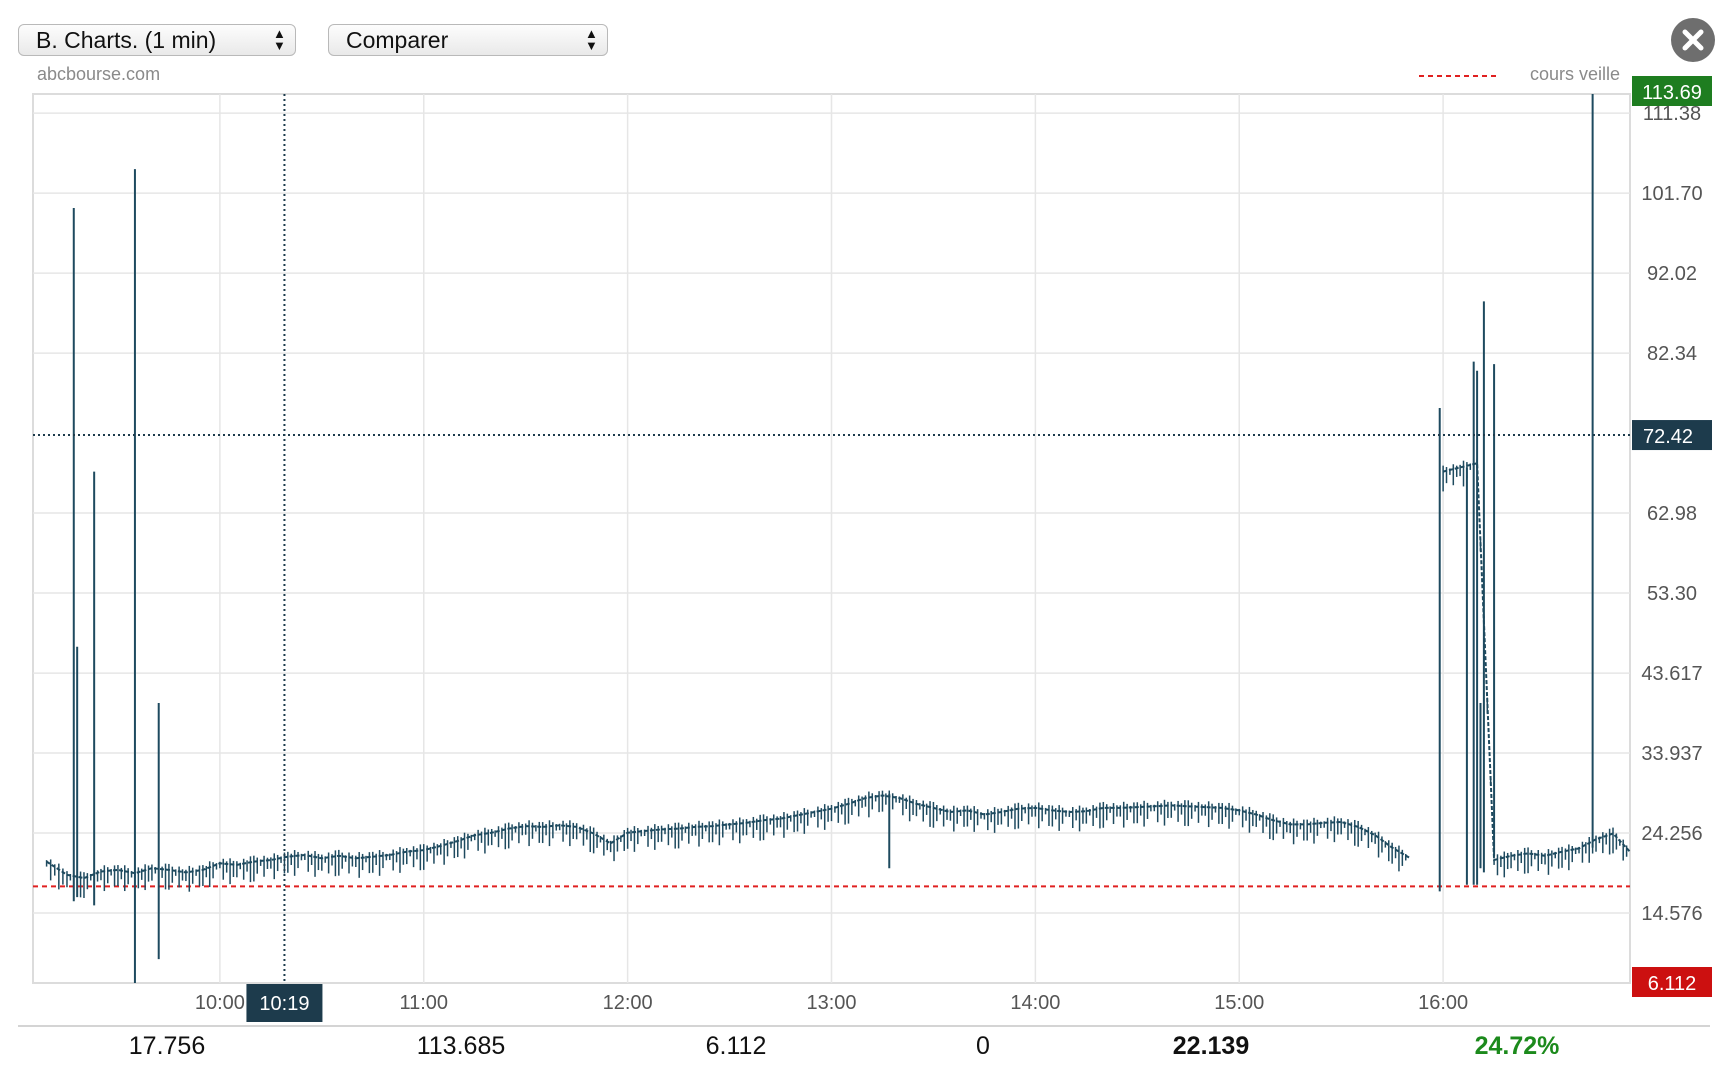 Image resolution: width=1722 pixels, height=1080 pixels. I want to click on close-button, so click(1693, 40).